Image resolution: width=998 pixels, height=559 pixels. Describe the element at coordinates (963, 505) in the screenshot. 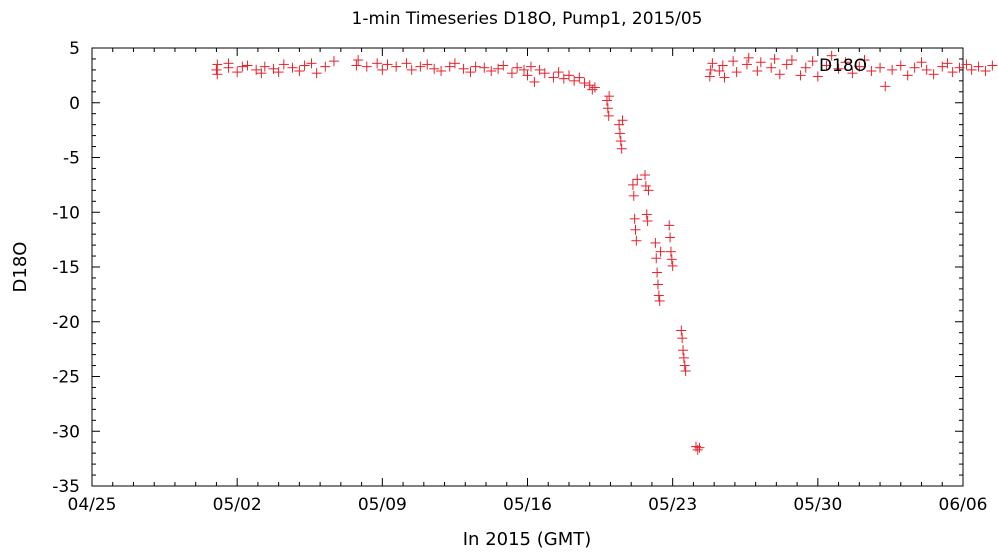

I see `x-tick-label: 06/06` at that location.